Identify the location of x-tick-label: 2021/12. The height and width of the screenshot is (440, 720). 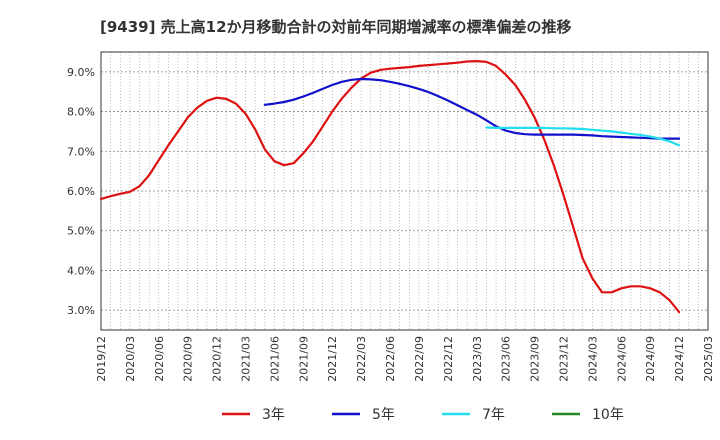
(332, 359).